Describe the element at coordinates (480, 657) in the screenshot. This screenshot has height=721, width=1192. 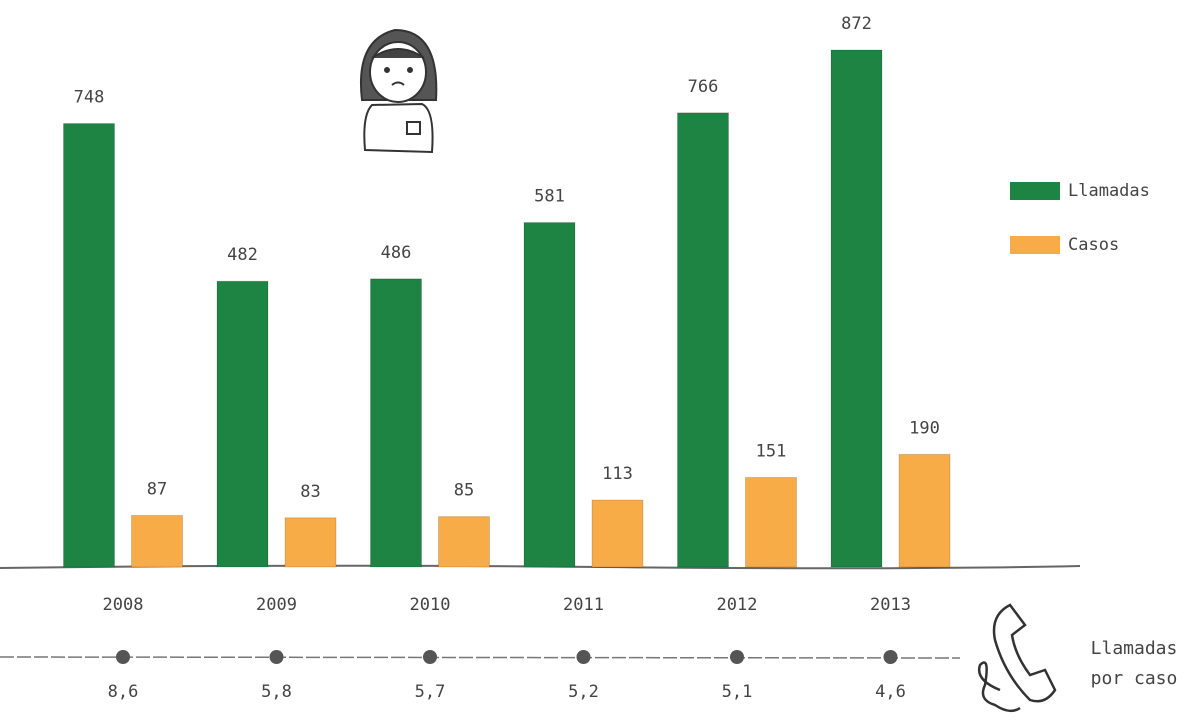
I see `timeline` at that location.